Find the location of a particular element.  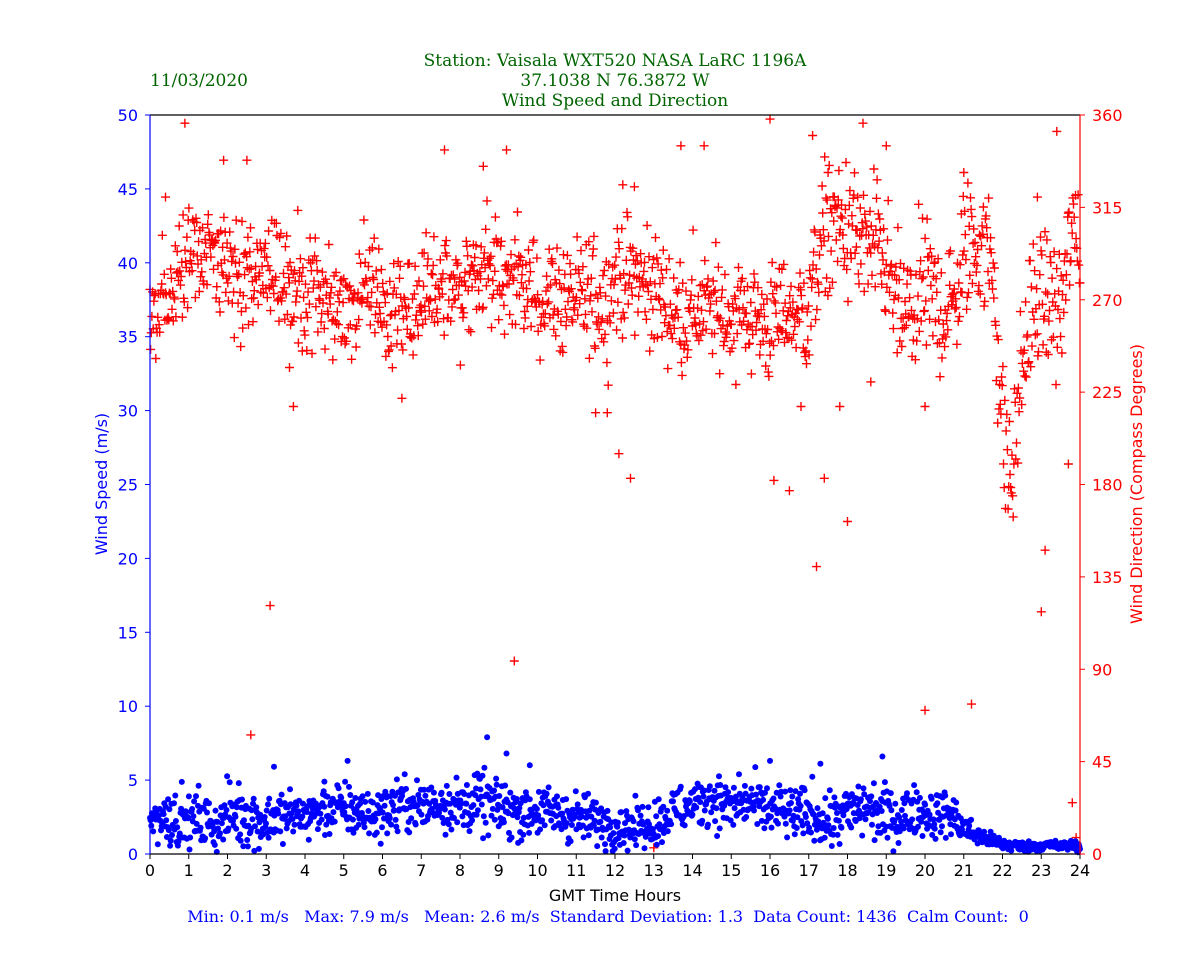

chart-coordinates: 37.1038 N 76.3872 W is located at coordinates (615, 81).